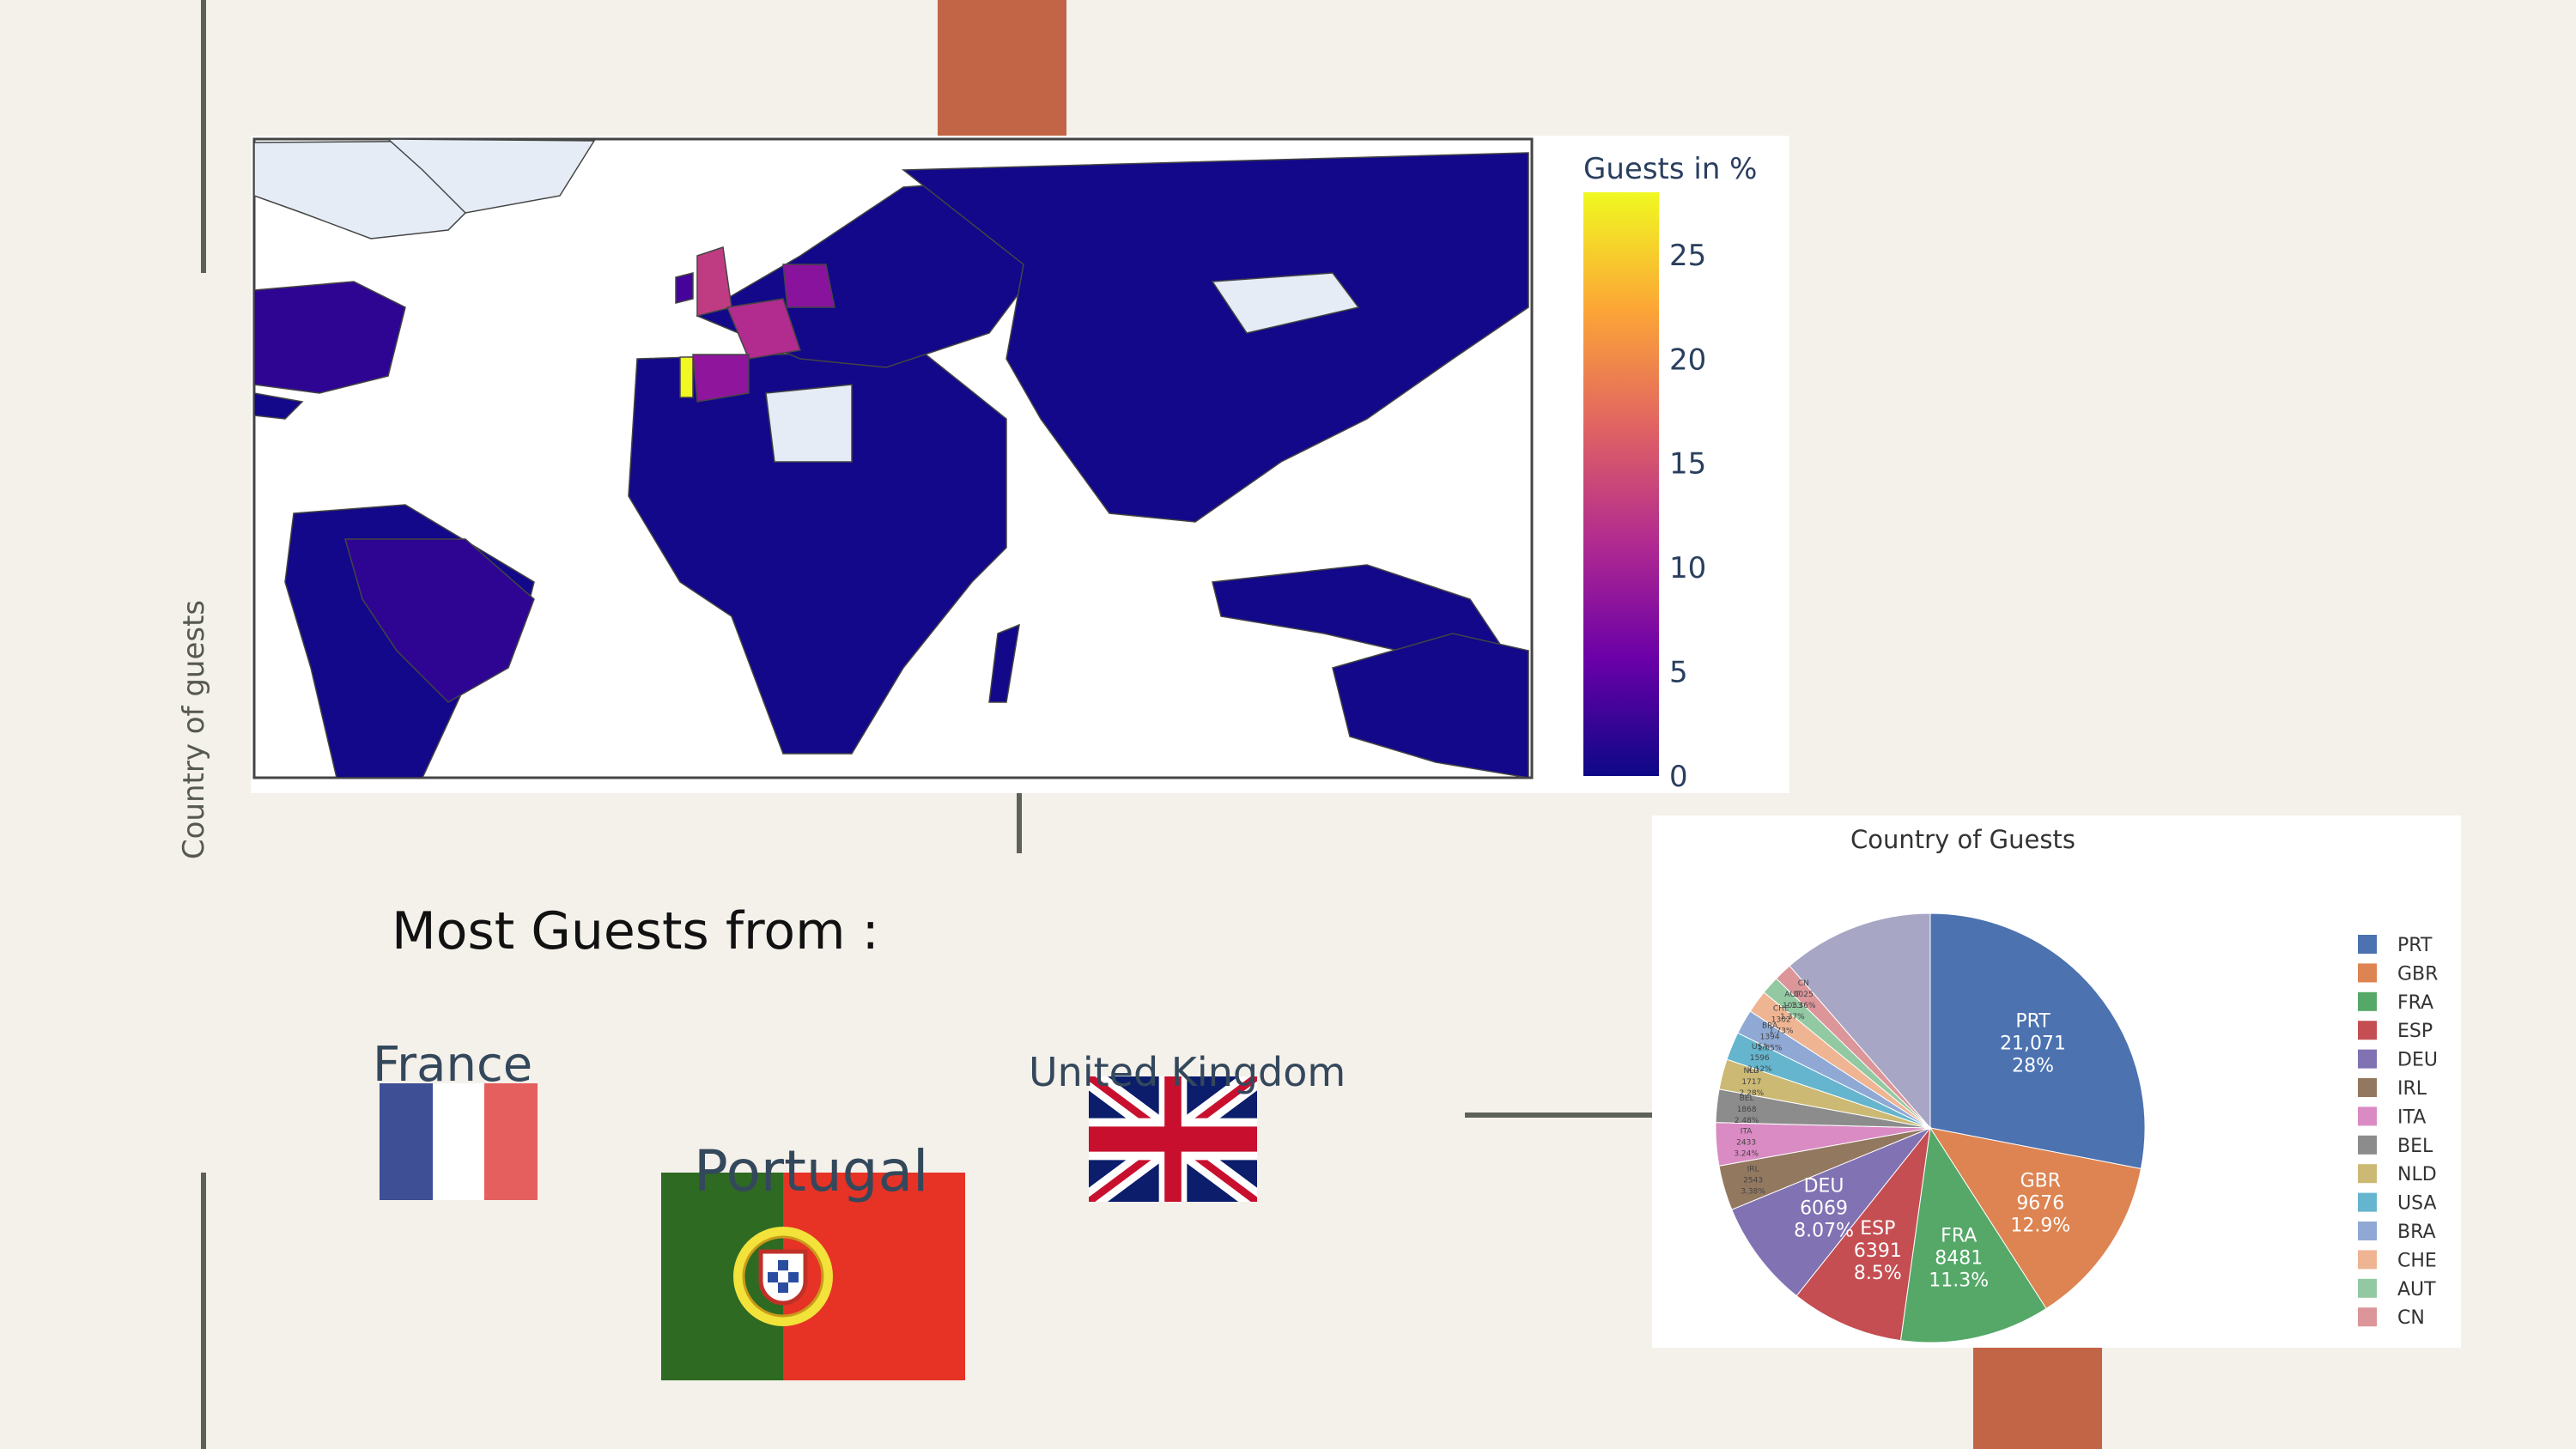  Describe the element at coordinates (2415, 1031) in the screenshot. I see `legend-label-esp: ESP` at that location.